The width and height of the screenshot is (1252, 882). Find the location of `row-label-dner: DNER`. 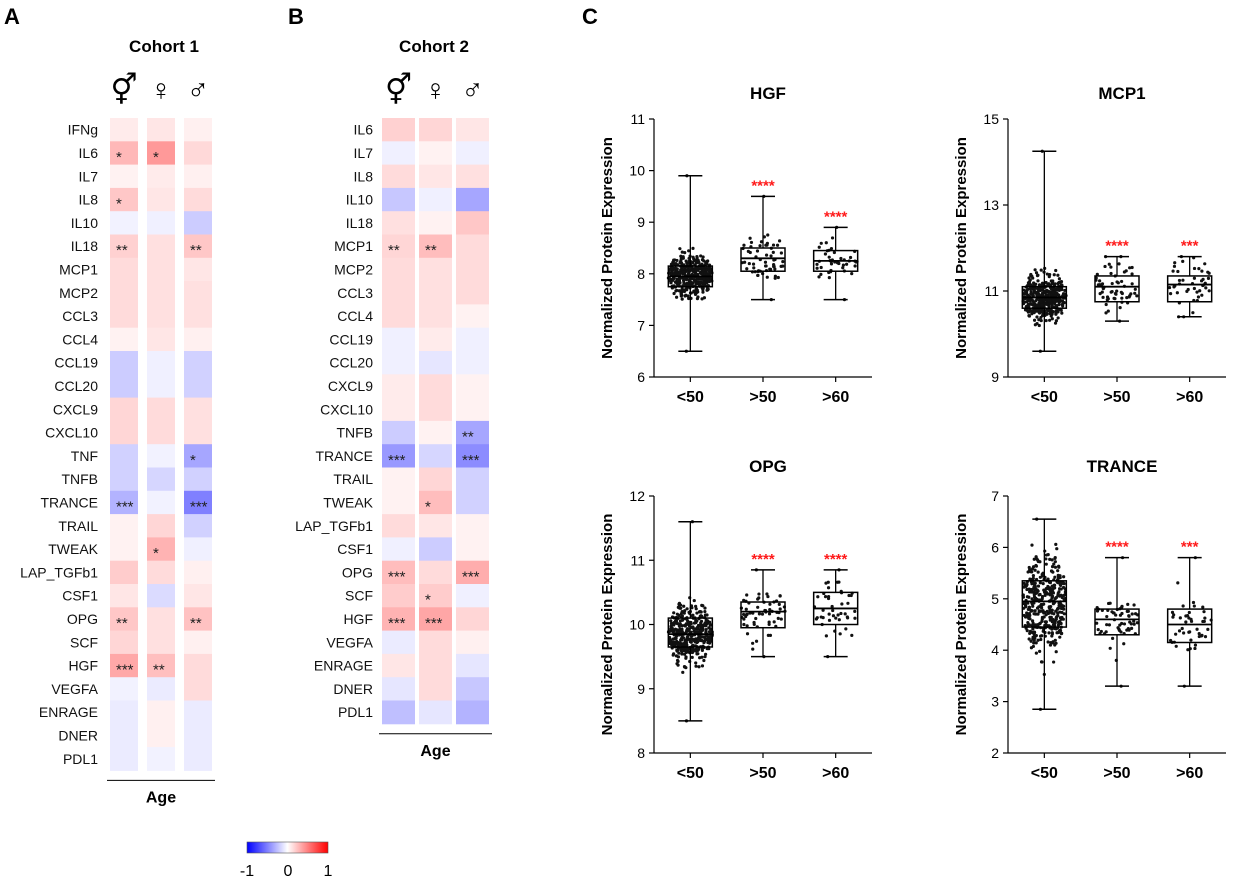

row-label-dner: DNER is located at coordinates (78, 735).